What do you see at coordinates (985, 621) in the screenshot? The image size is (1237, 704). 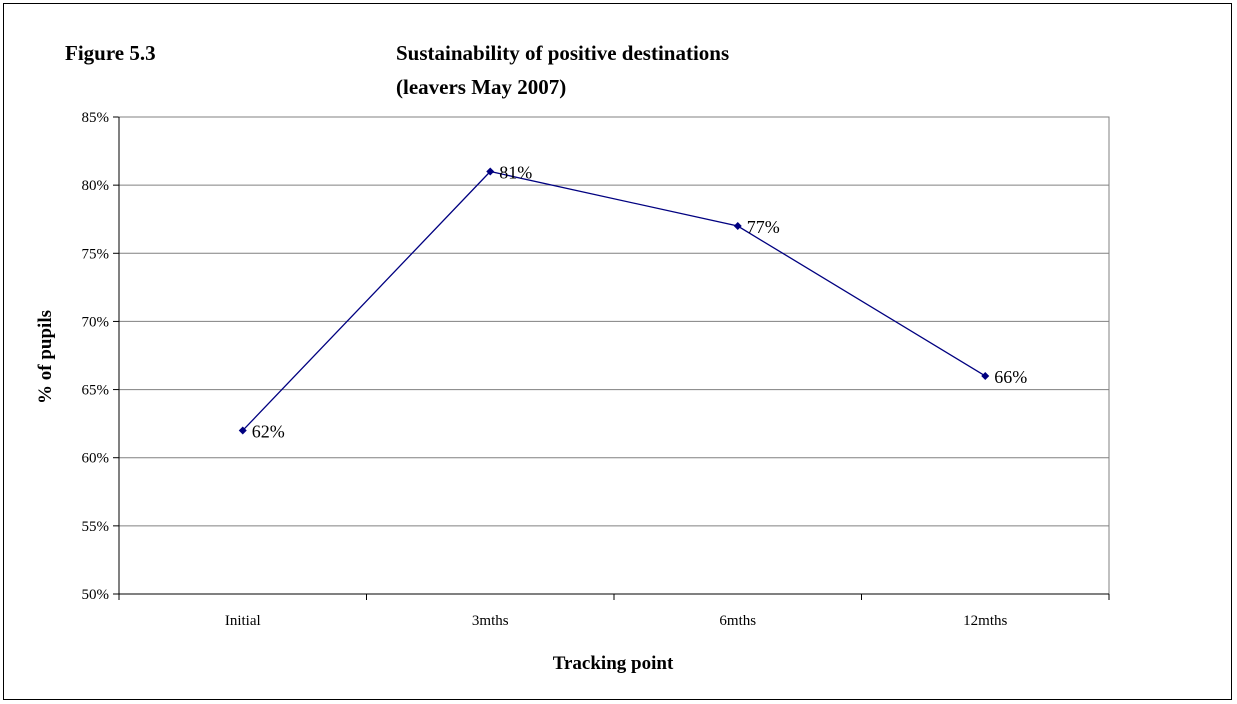 I see `x-tick-label: 12mths` at bounding box center [985, 621].